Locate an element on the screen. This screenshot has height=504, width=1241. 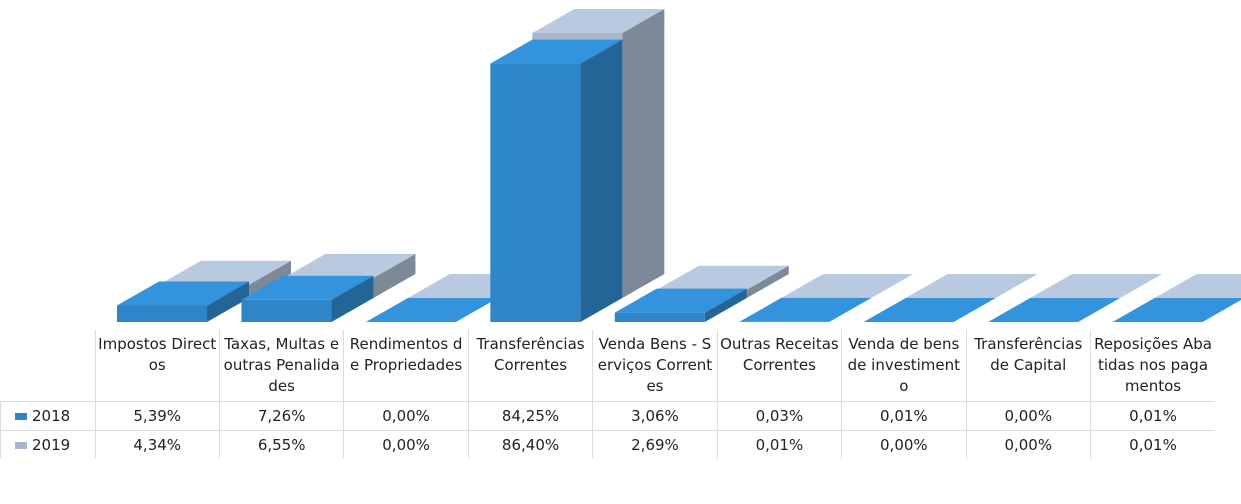
category-label: Rendimentos de Propriedades is located at coordinates (406, 366).